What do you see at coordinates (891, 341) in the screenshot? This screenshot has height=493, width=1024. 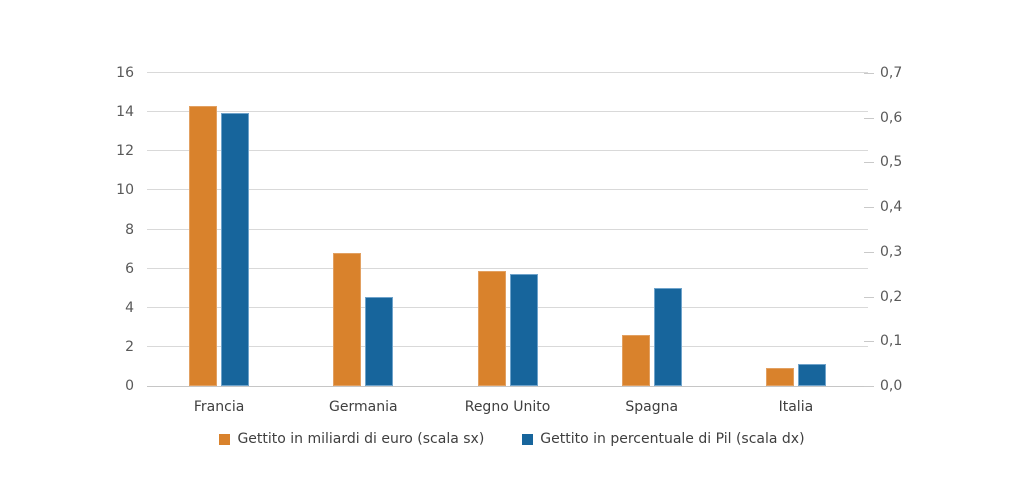 I see `right-tick-0,1: 0,1` at bounding box center [891, 341].